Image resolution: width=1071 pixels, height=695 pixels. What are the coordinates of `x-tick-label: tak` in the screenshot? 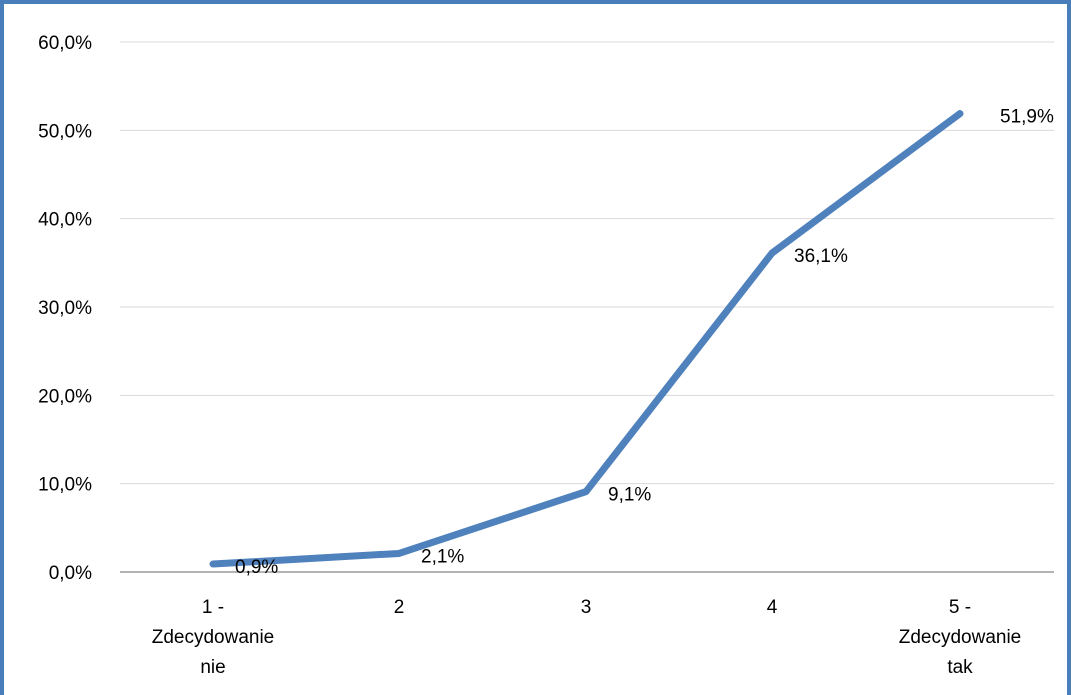 It's located at (960, 667).